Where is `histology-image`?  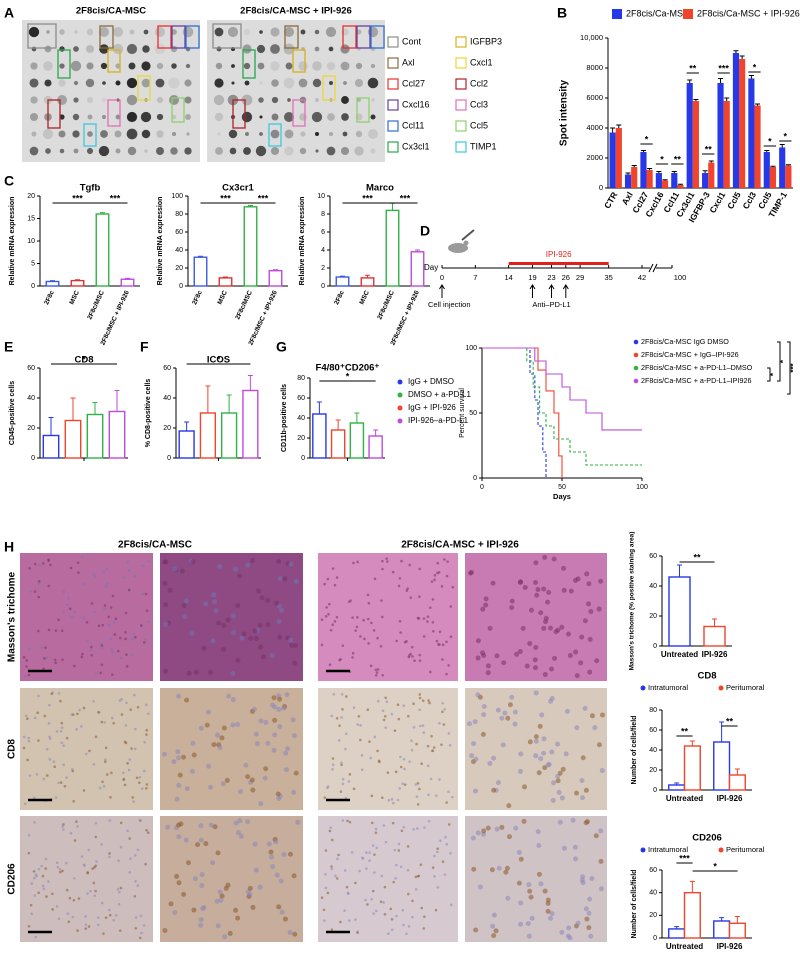 histology-image is located at coordinates (388, 879).